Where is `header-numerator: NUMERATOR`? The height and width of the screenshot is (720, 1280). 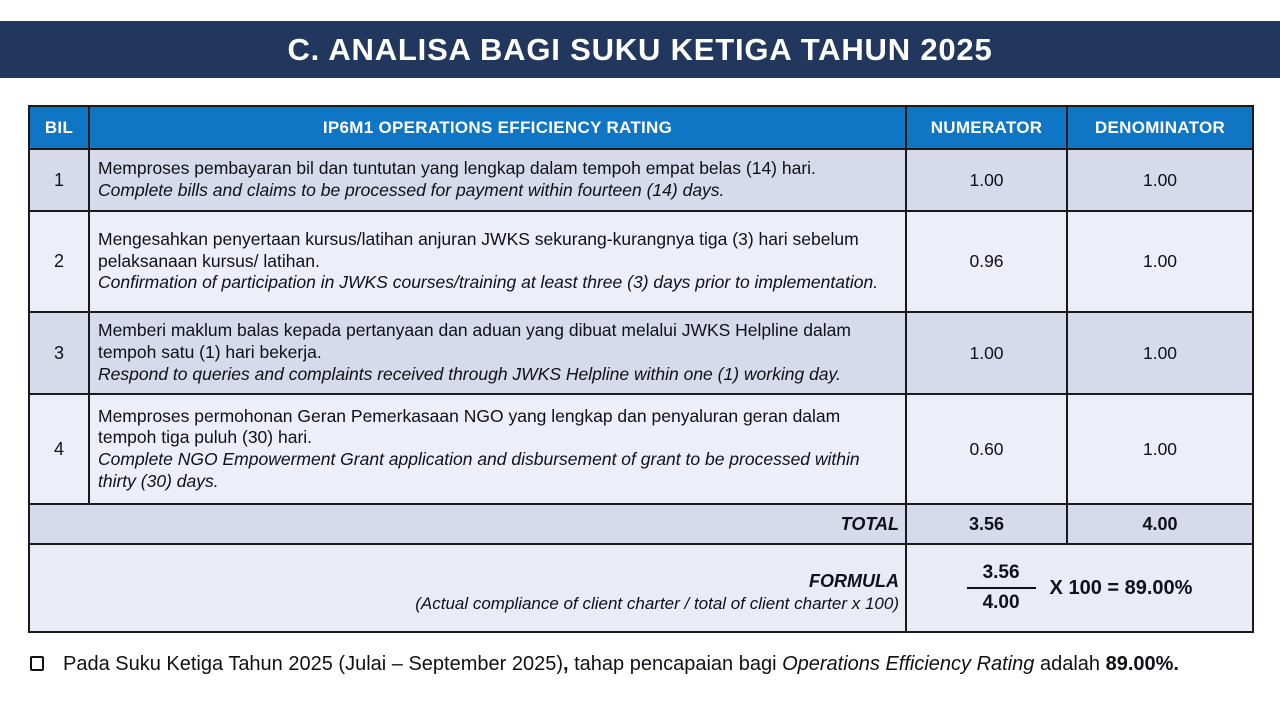
header-numerator: NUMERATOR is located at coordinates (986, 127).